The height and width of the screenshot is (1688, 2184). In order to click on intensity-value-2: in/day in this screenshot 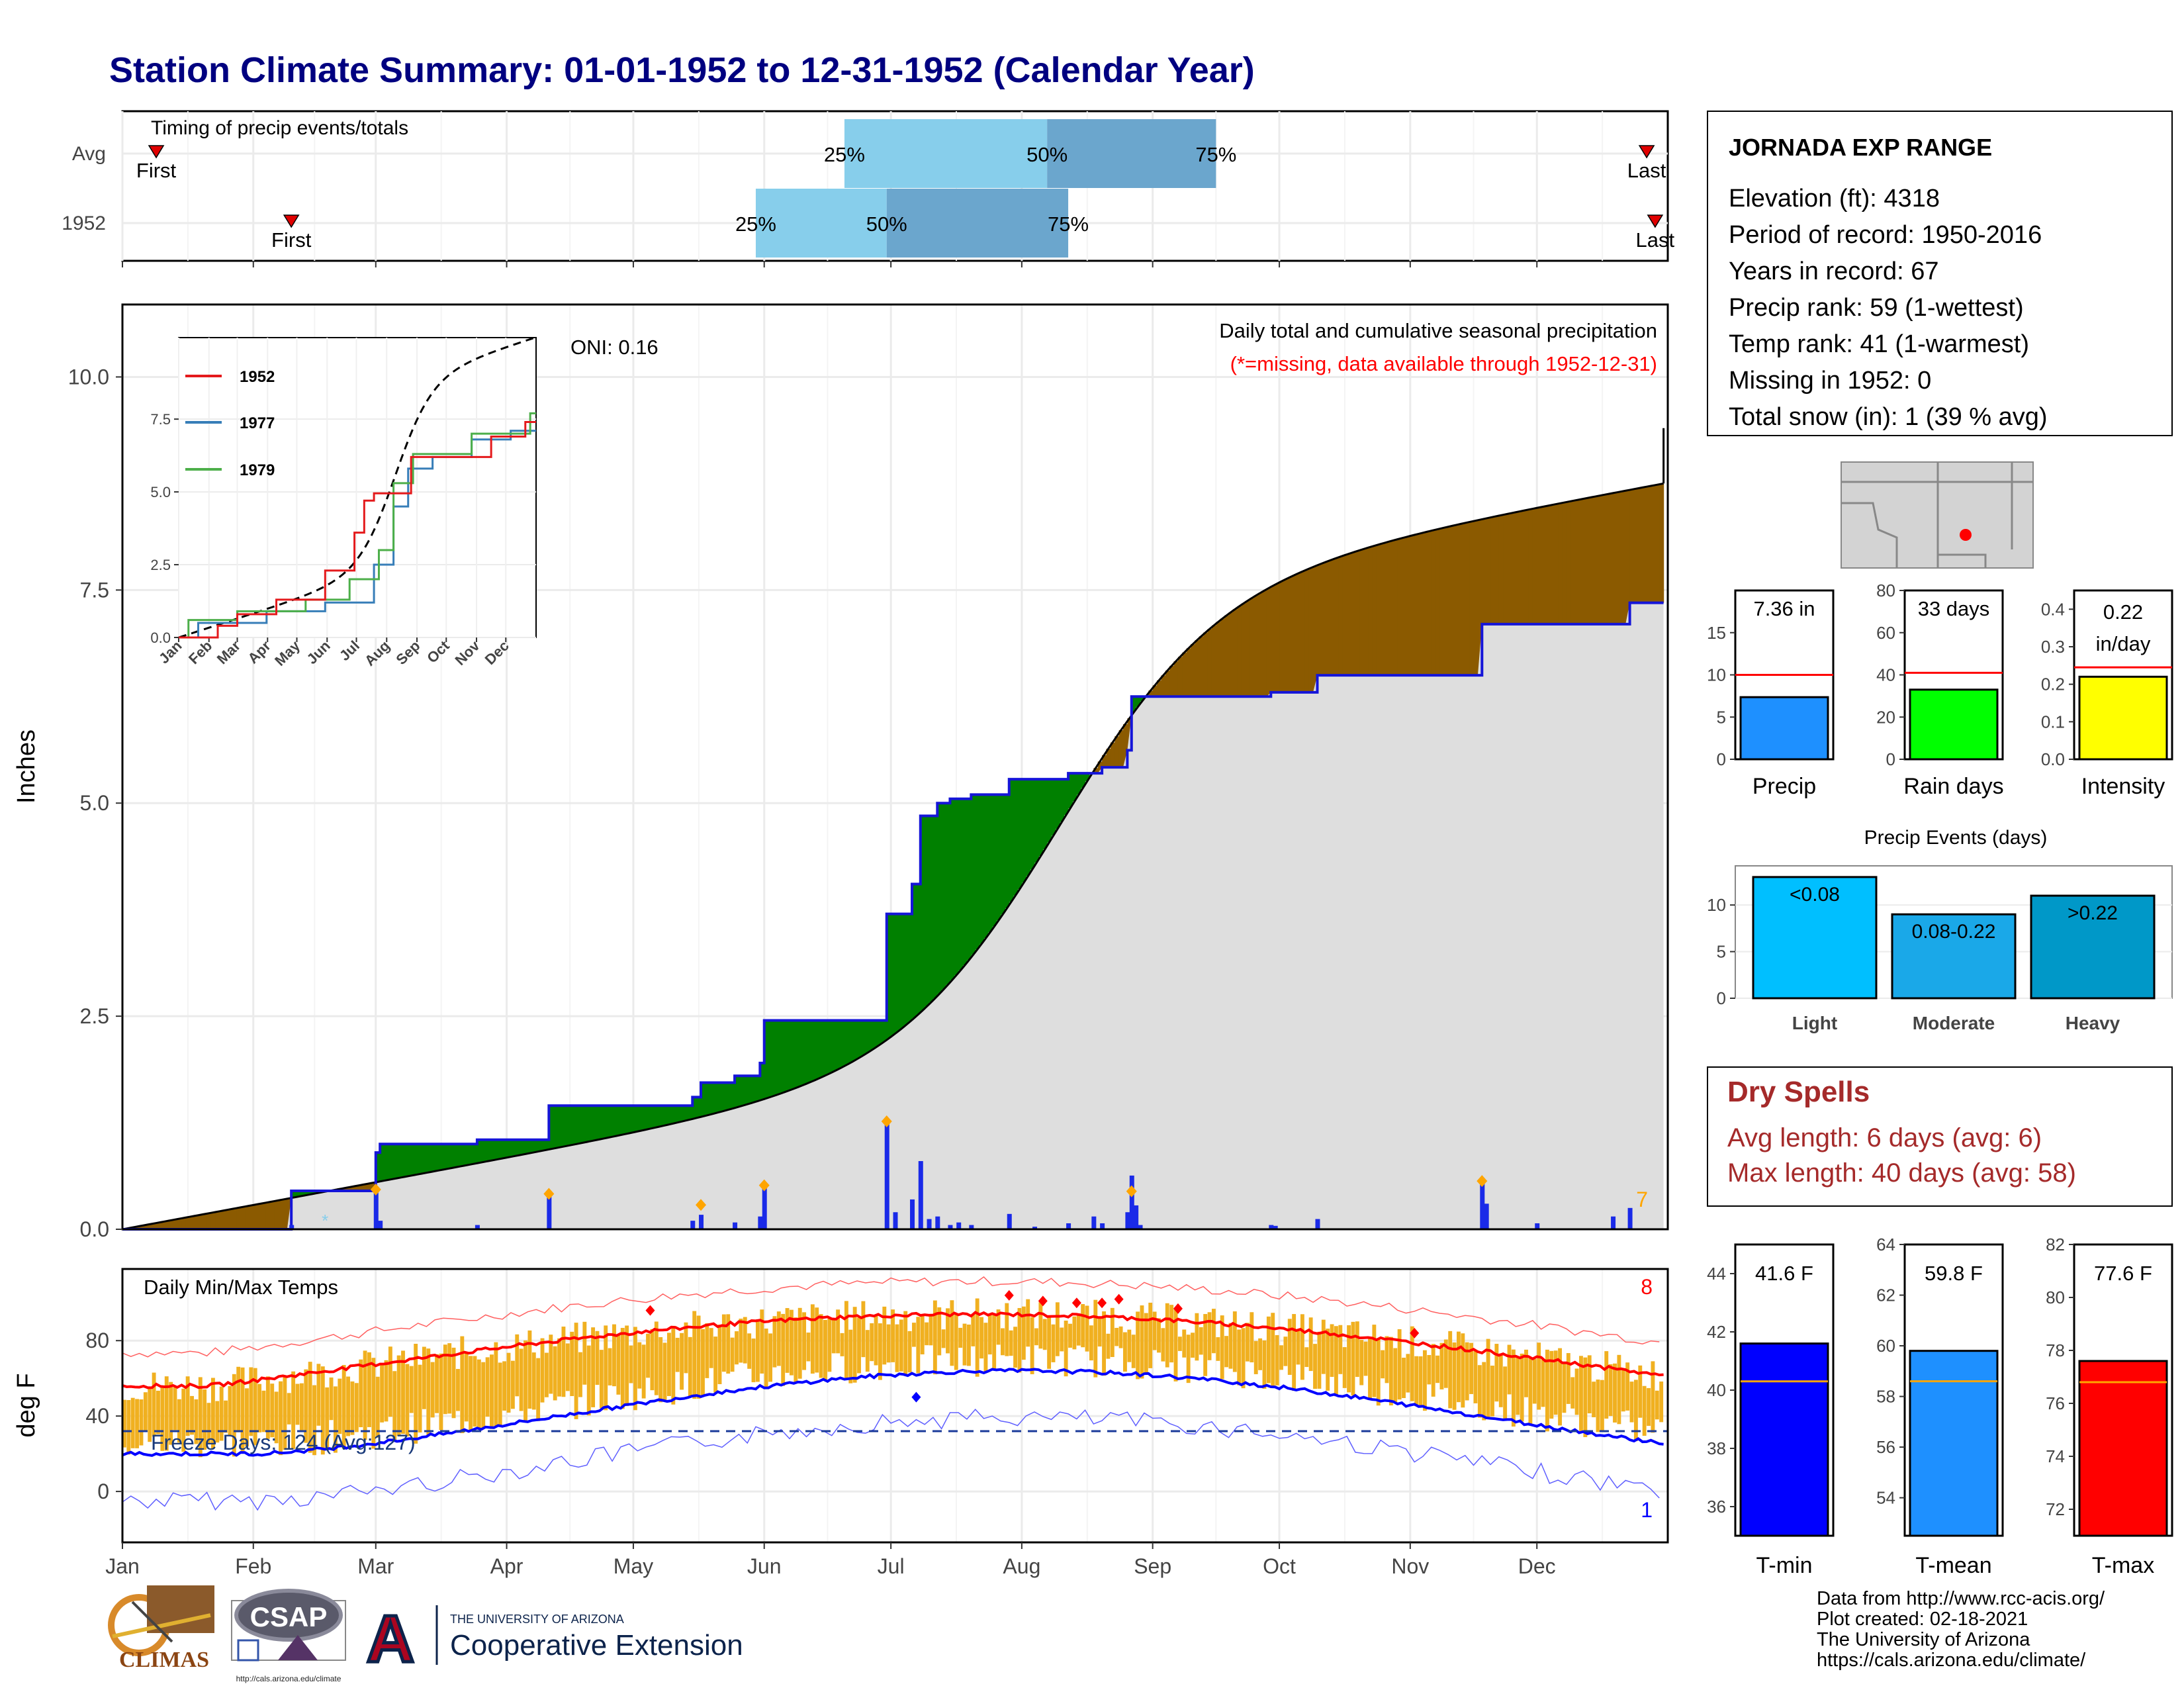, I will do `click(2123, 643)`.